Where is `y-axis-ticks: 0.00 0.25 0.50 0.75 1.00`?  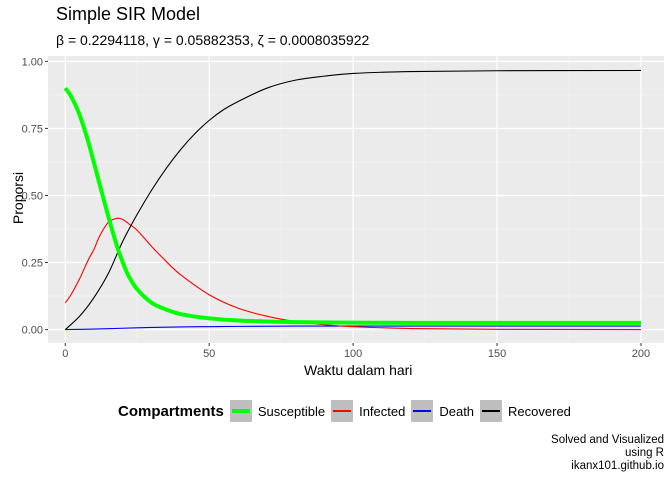 y-axis-ticks: 0.00 0.25 0.50 0.75 1.00 is located at coordinates (35, 196).